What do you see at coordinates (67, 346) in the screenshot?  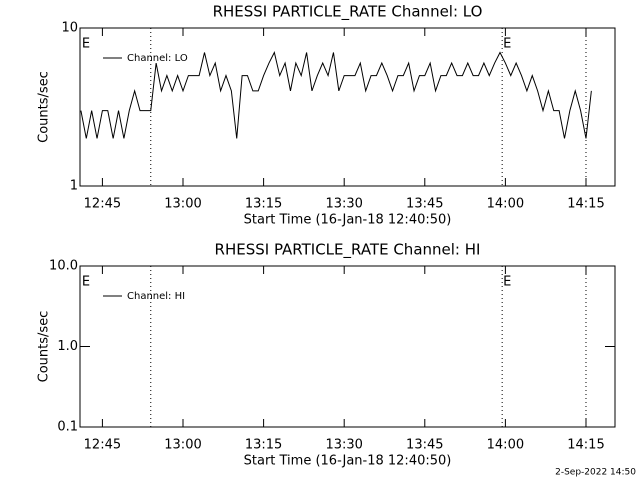 I see `y-tick-label: 1.0` at bounding box center [67, 346].